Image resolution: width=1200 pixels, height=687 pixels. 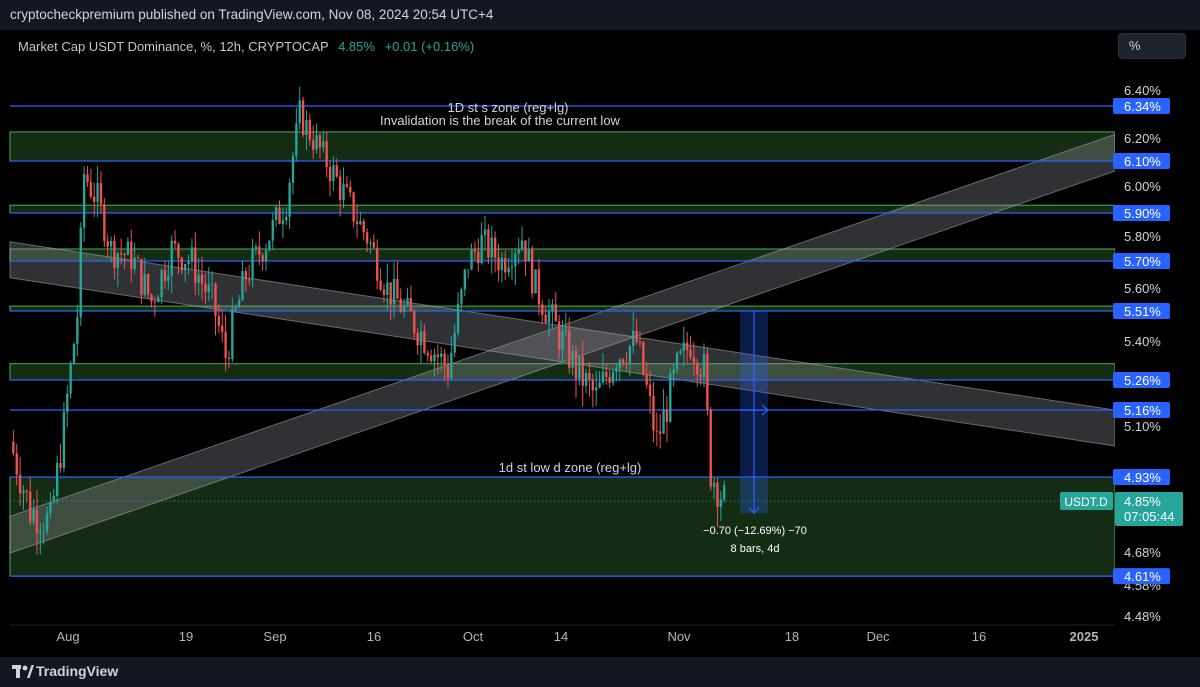 I want to click on y-tick-label: 6.40%, so click(x=1142, y=90).